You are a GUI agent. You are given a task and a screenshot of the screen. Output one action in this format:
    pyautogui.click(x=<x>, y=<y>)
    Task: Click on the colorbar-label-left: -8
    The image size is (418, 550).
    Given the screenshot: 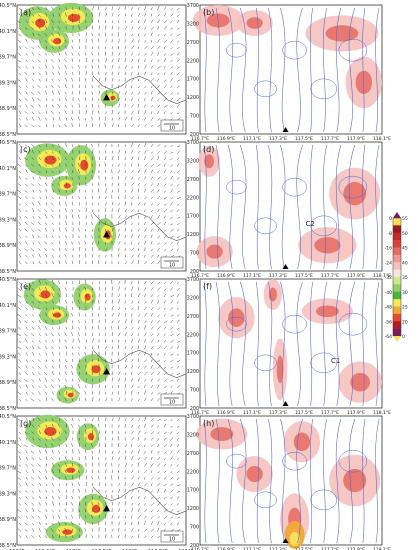 What is the action you would take?
    pyautogui.click(x=390, y=234)
    